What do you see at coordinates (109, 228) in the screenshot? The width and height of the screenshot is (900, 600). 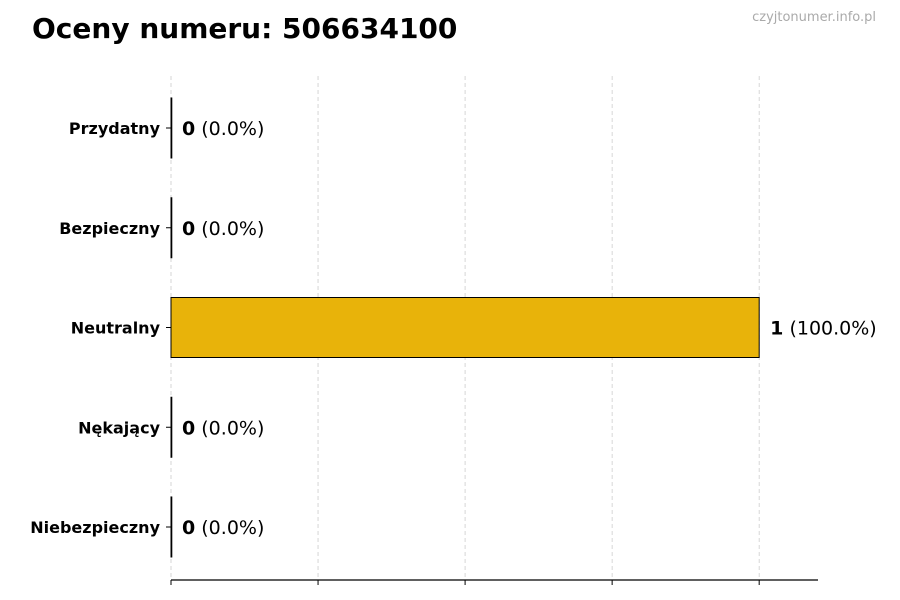 I see `category-label: Bezpieczny` at bounding box center [109, 228].